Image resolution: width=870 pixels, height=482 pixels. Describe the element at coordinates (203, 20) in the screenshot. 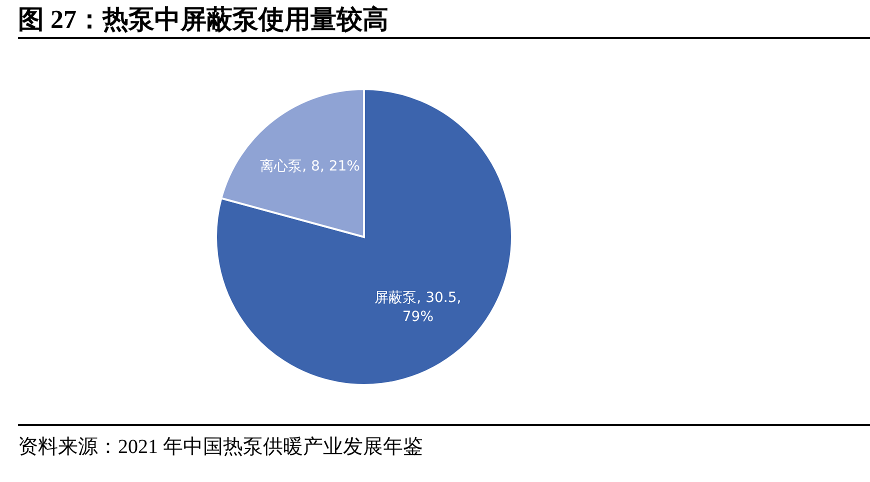

I see `chart-title: 图 27：热泵中屏蔽泵使用量较高` at that location.